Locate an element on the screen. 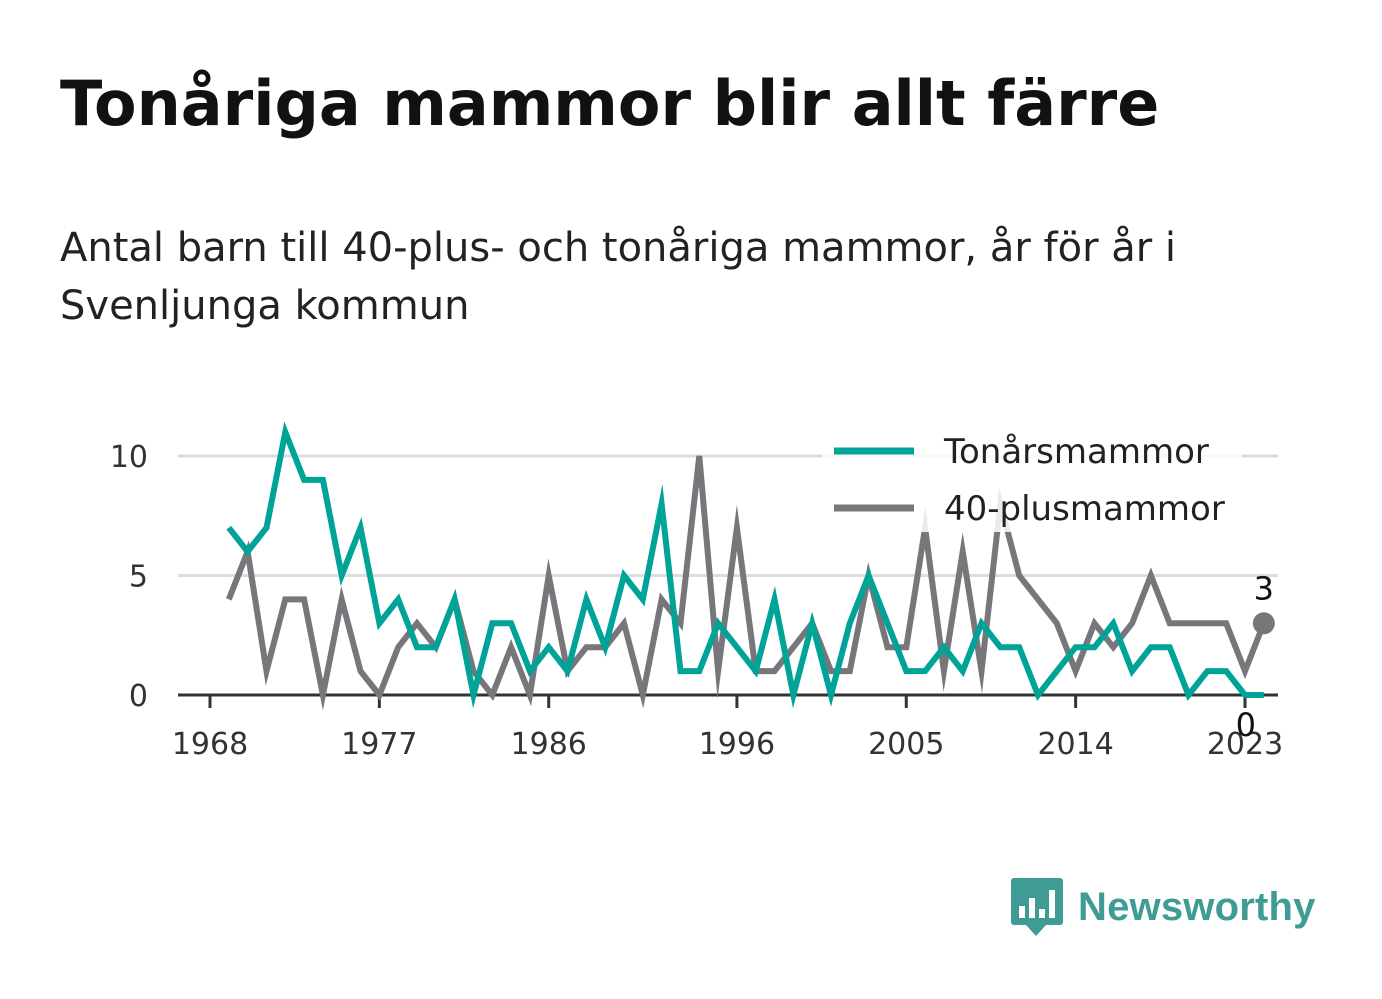 This screenshot has width=1382, height=999. y-tick-label: 5 is located at coordinates (138, 577).